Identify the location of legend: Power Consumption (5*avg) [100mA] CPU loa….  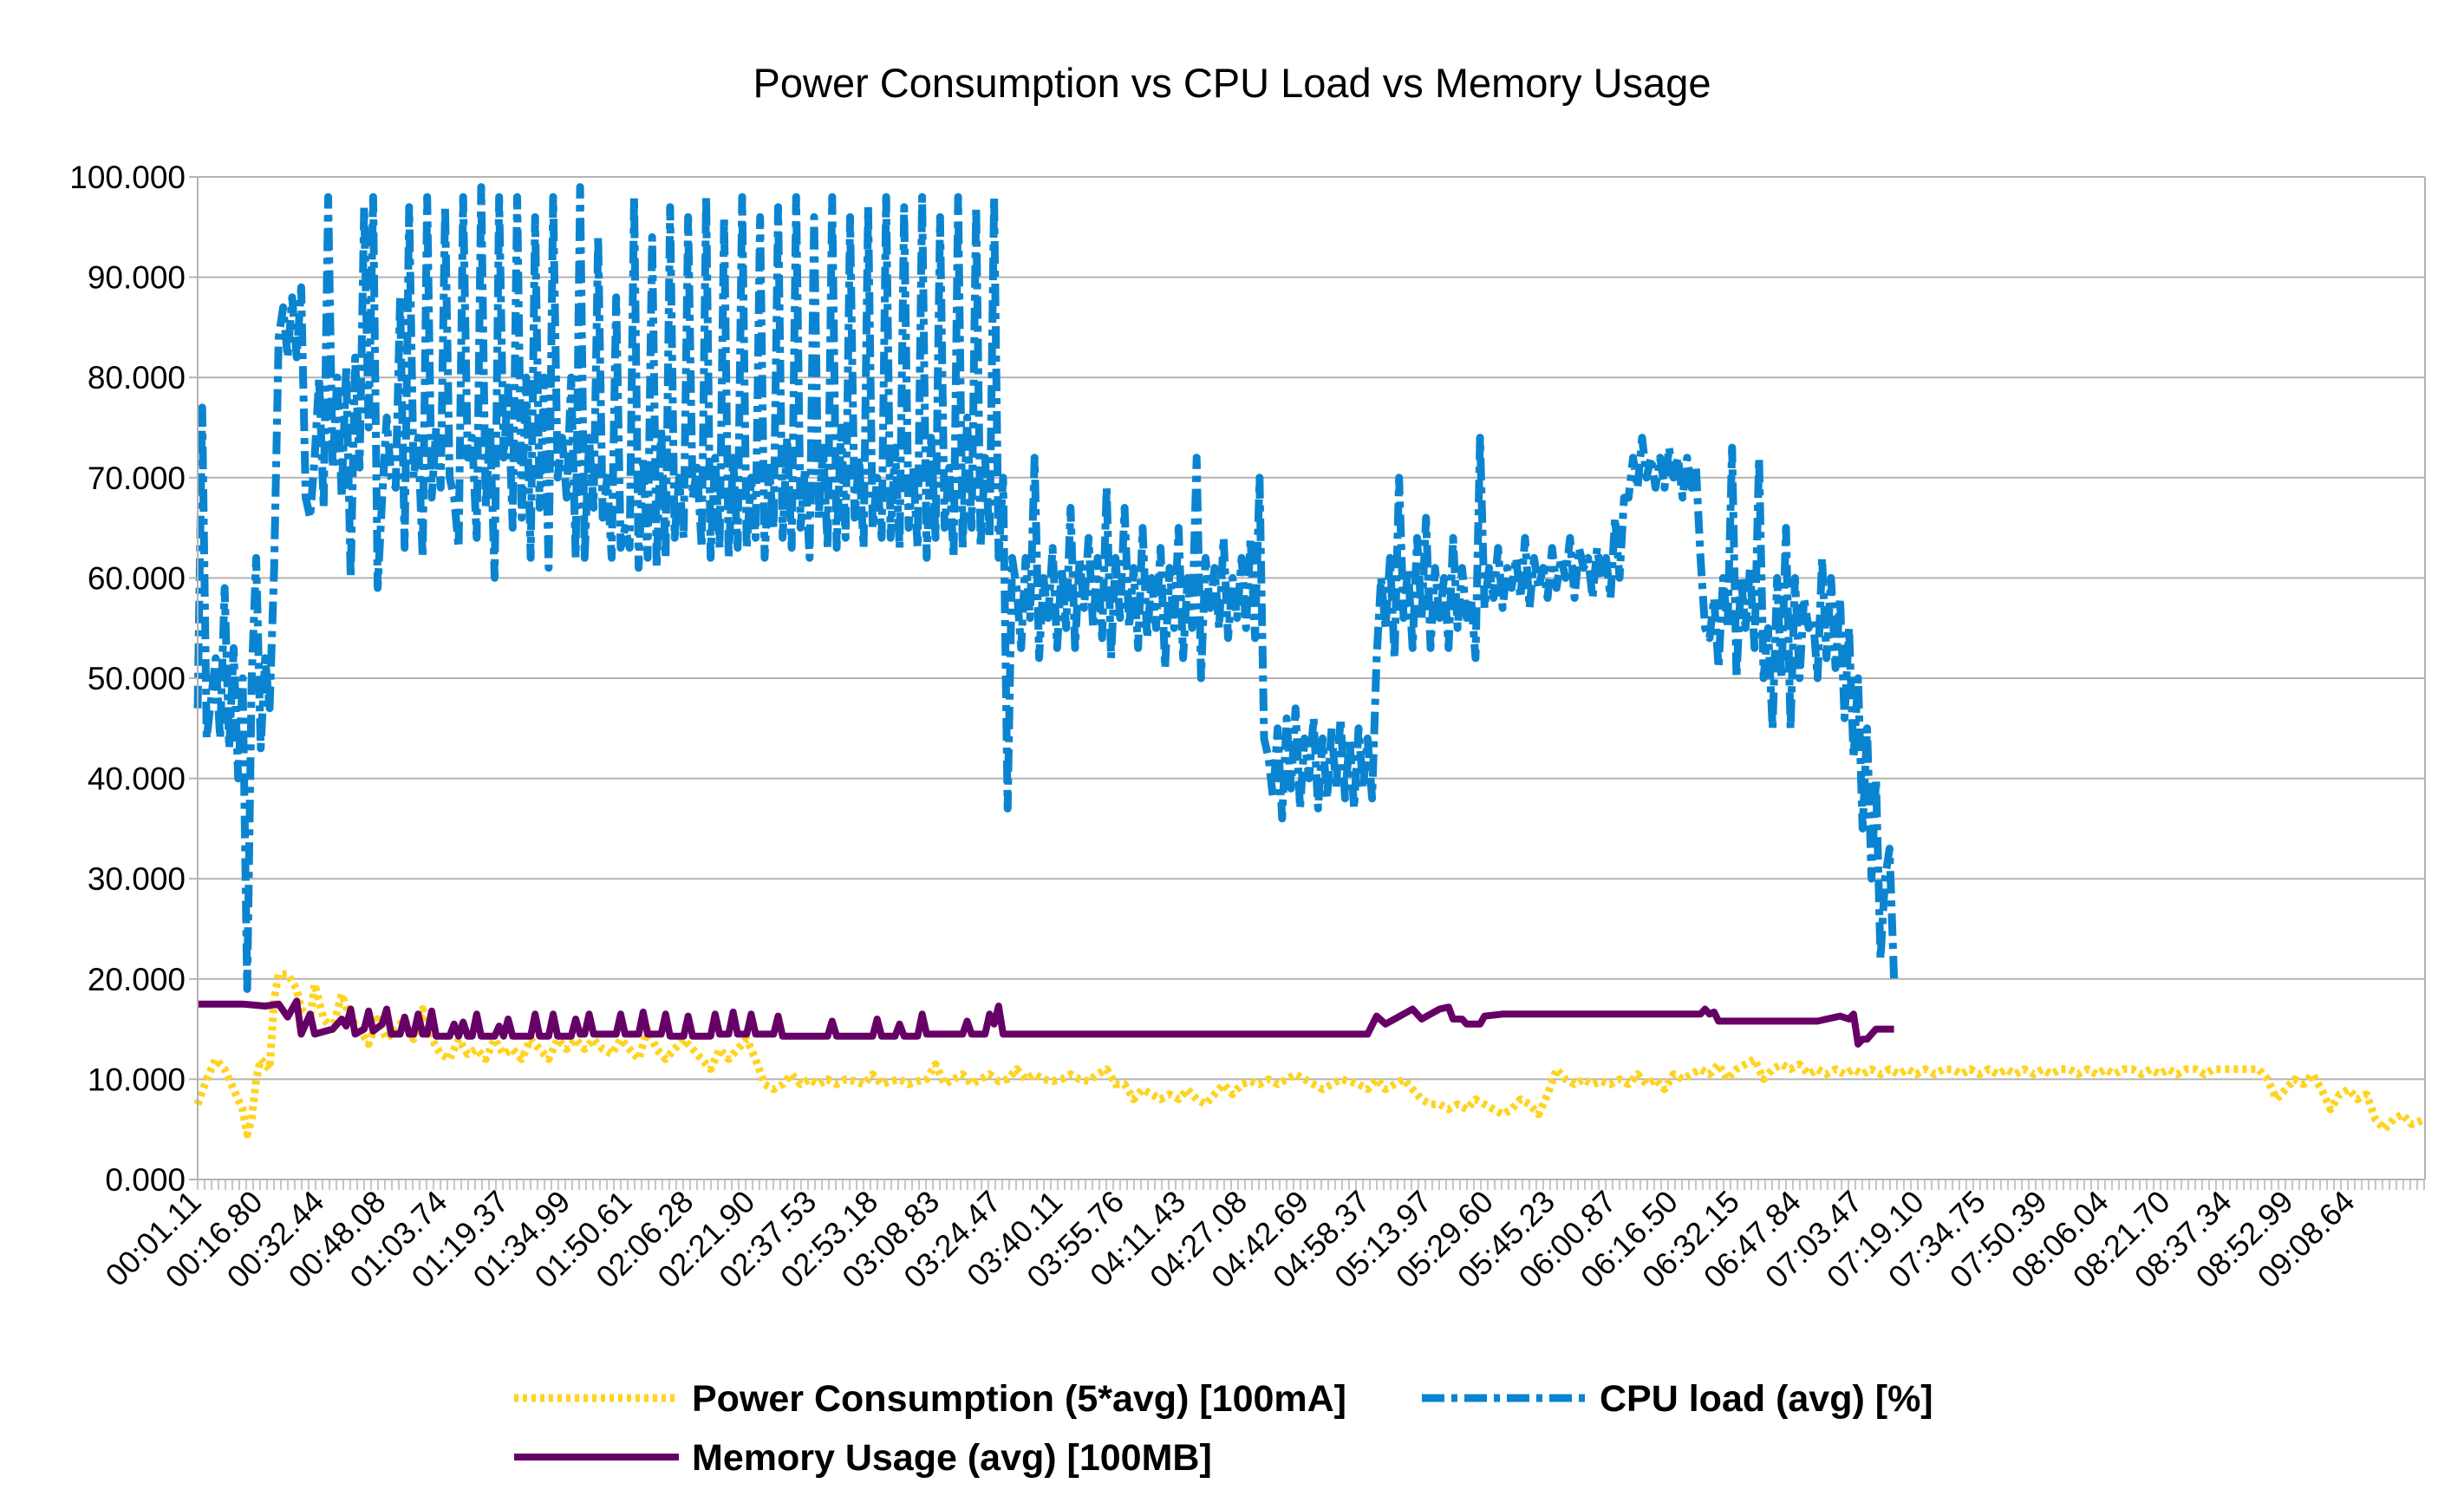
(1223, 1428).